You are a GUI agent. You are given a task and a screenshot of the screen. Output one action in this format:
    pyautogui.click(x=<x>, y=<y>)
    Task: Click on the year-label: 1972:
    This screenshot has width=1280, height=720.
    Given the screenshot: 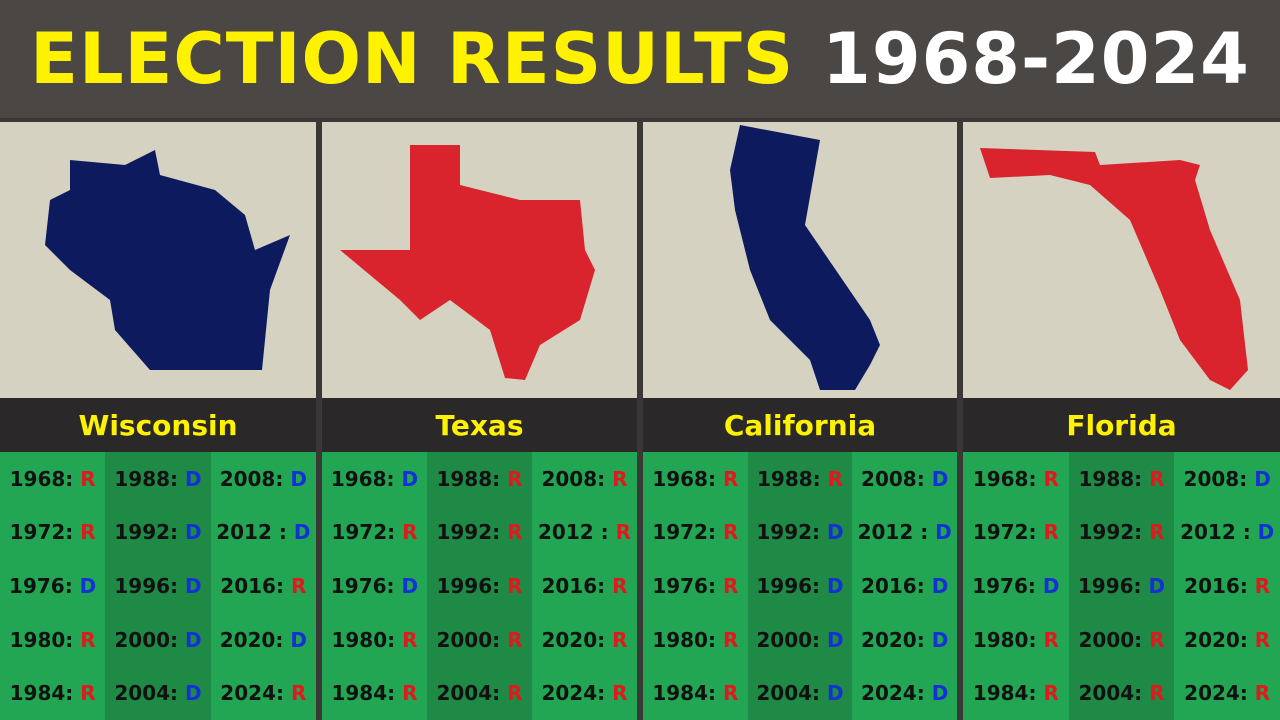 What is the action you would take?
    pyautogui.click(x=1004, y=532)
    